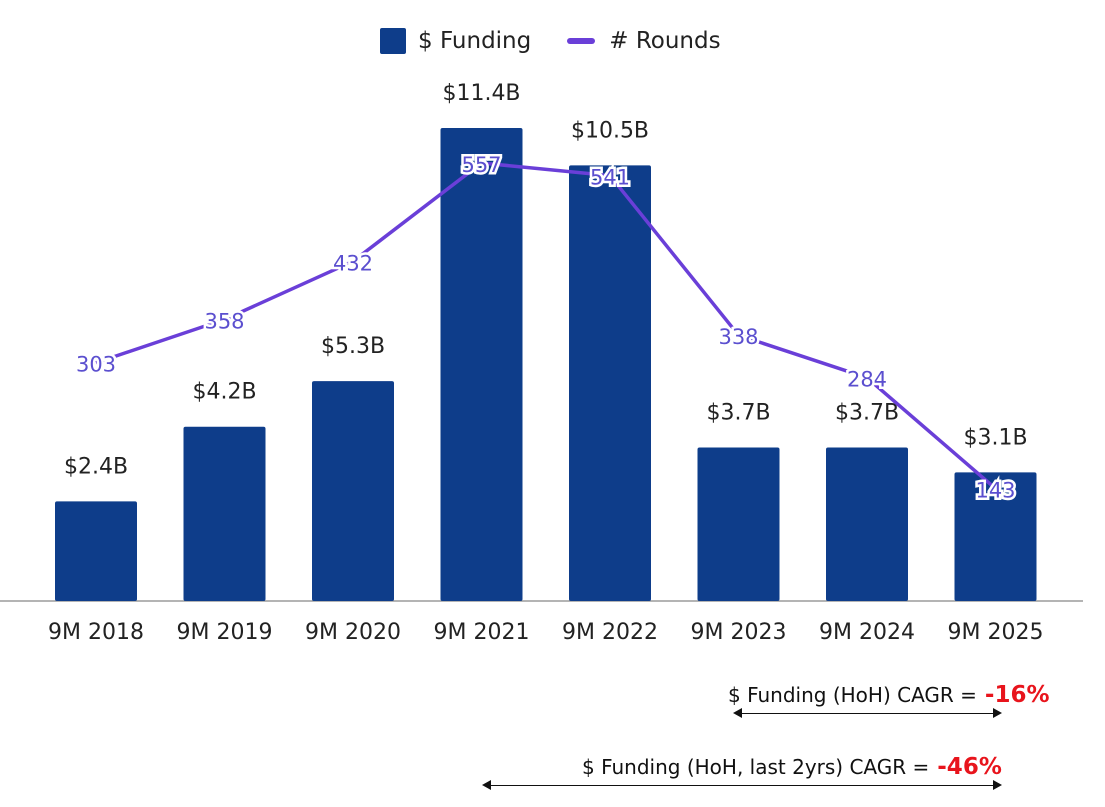 This screenshot has height=807, width=1105. I want to click on line-data-label: 541, so click(610, 178).